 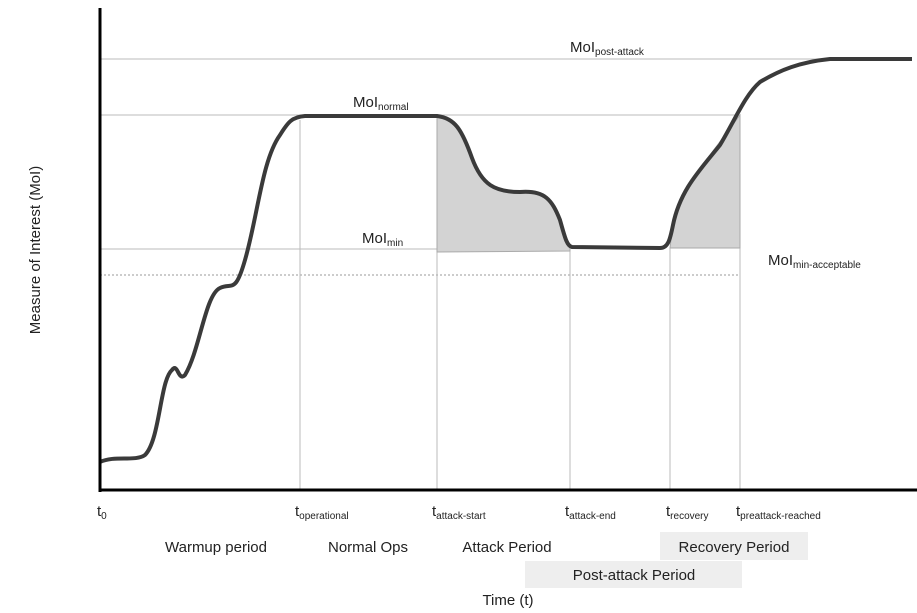 What do you see at coordinates (368, 547) in the screenshot?
I see `period-label: Normal Ops` at bounding box center [368, 547].